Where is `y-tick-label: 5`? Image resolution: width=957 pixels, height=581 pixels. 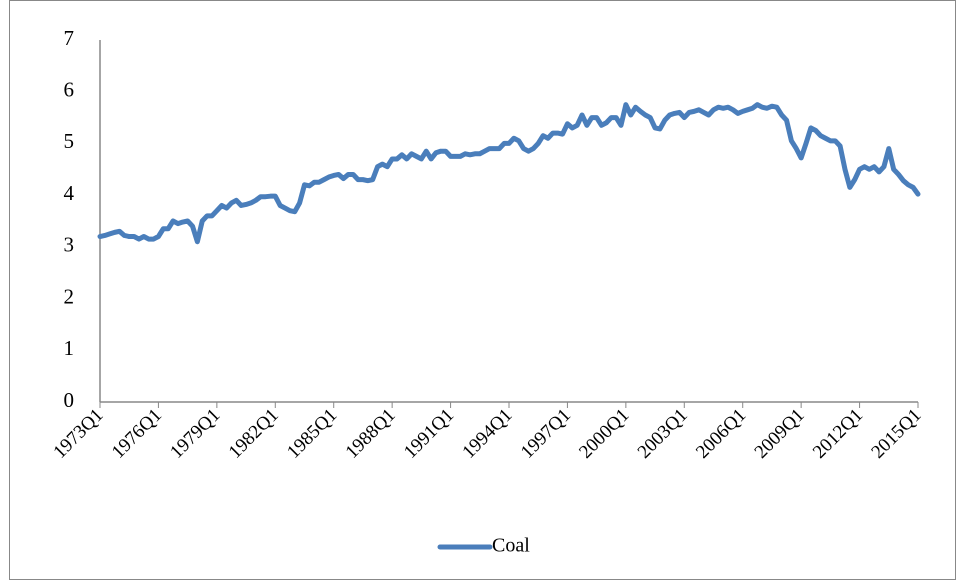
y-tick-label: 5 is located at coordinates (69, 141).